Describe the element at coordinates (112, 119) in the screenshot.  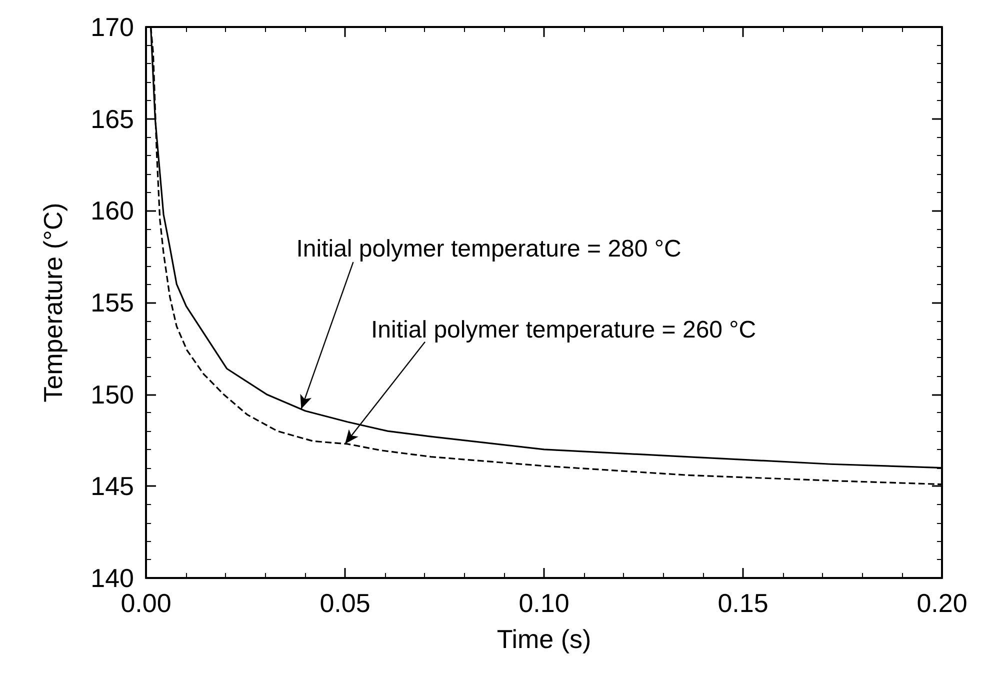
I see `y-tick-label: 165` at that location.